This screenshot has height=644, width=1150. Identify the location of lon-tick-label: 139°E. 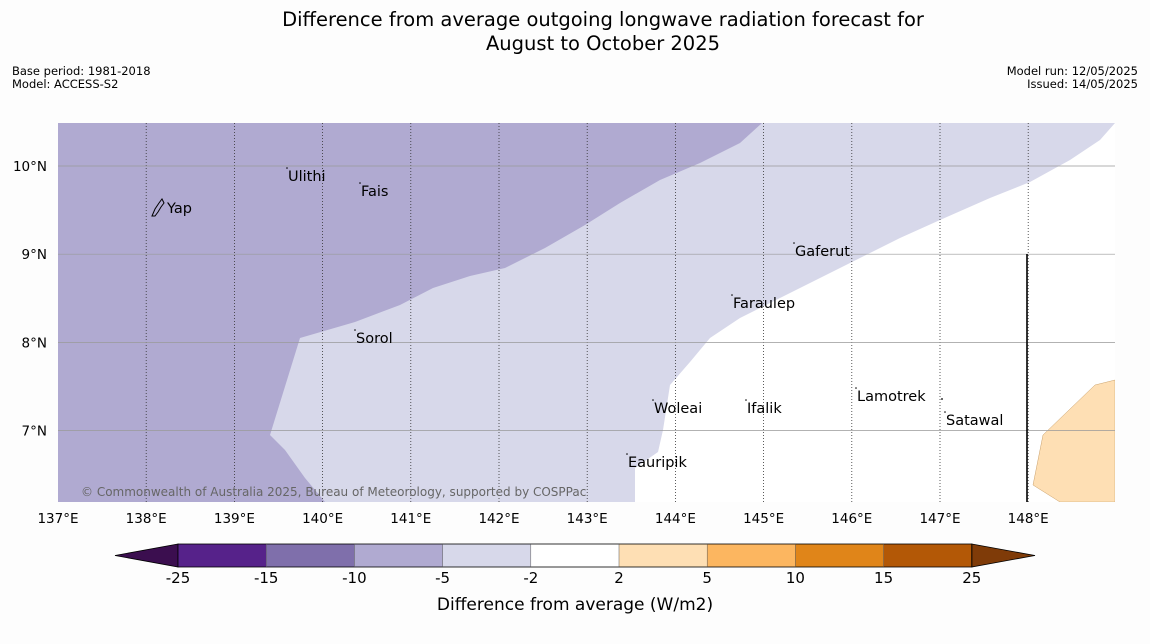
(234, 519).